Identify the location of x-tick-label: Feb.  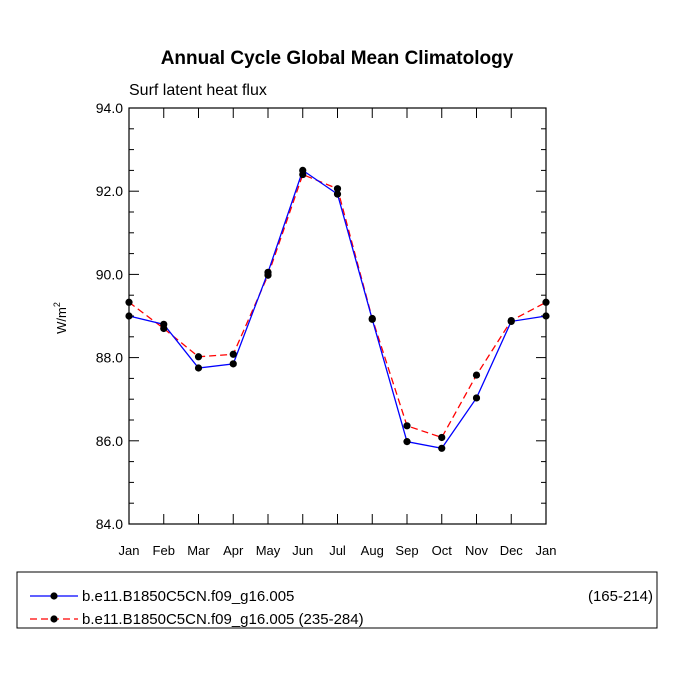
(164, 550).